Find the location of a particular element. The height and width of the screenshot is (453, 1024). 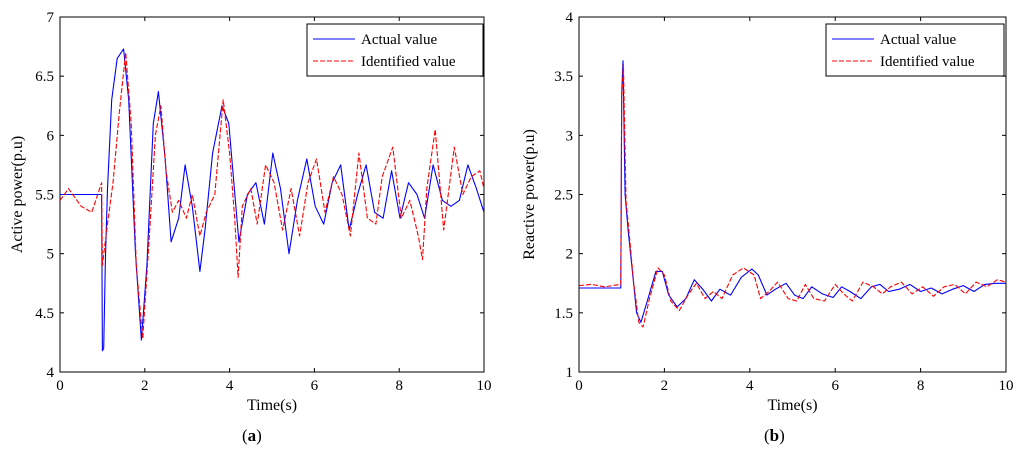

x-tick-label-b: 2 is located at coordinates (665, 386).